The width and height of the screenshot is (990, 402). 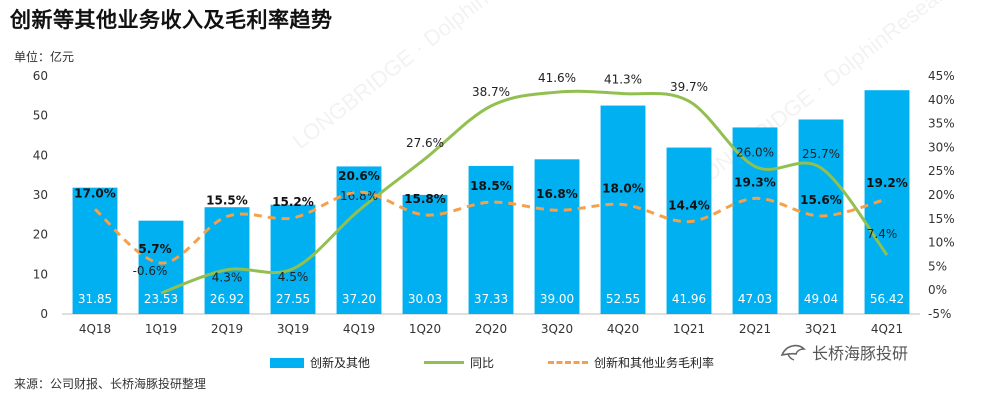 I want to click on yoy-data-label: 25.7%, so click(x=821, y=154).